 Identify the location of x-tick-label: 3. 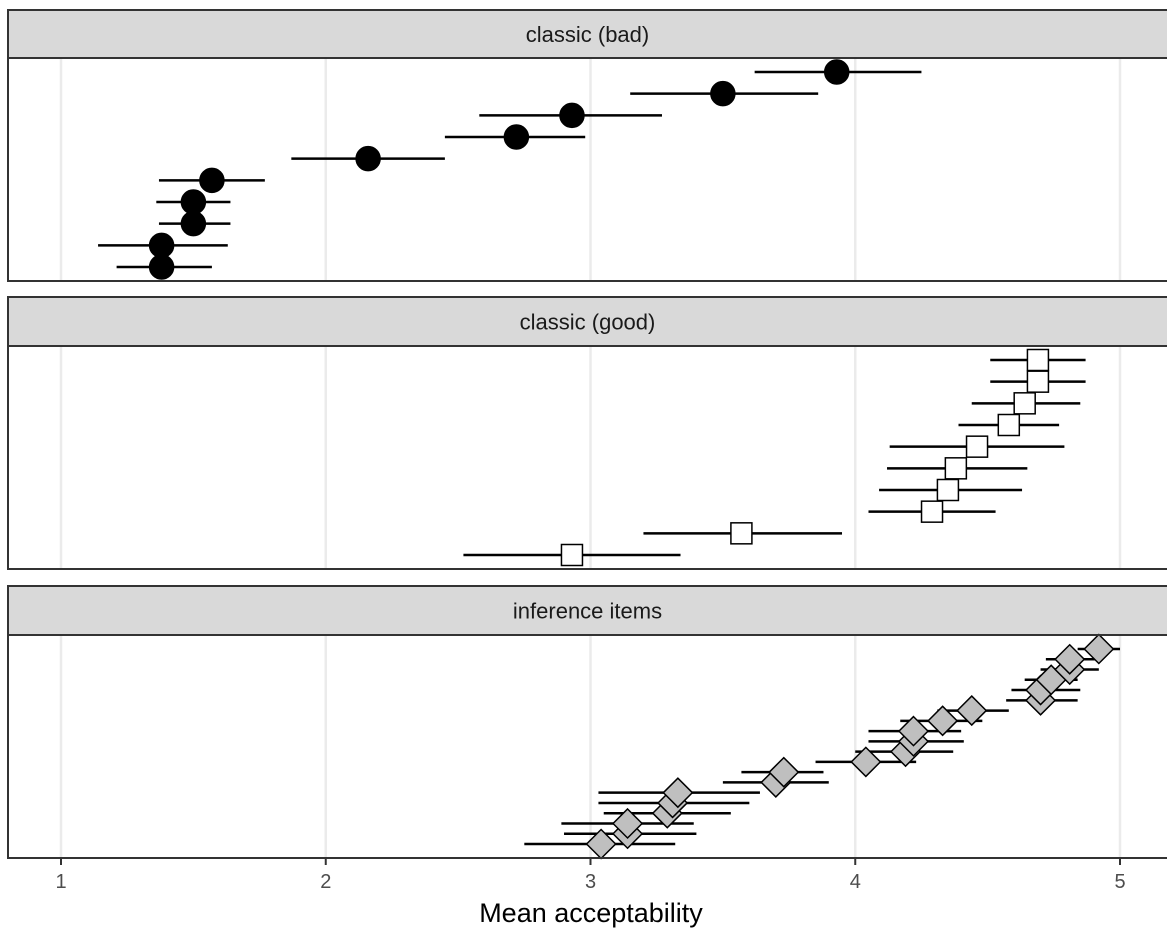
(590, 882).